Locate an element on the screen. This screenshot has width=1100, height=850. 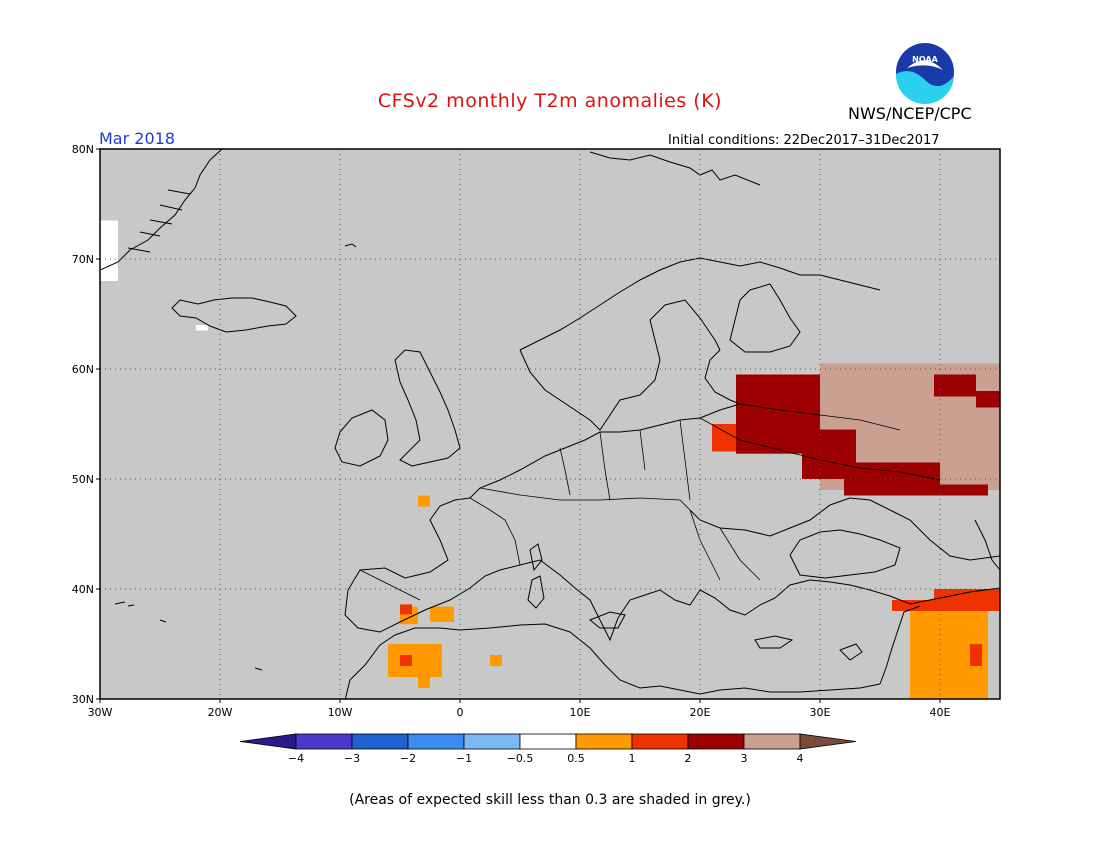
lat-tick-label: 60N is located at coordinates (83, 369).